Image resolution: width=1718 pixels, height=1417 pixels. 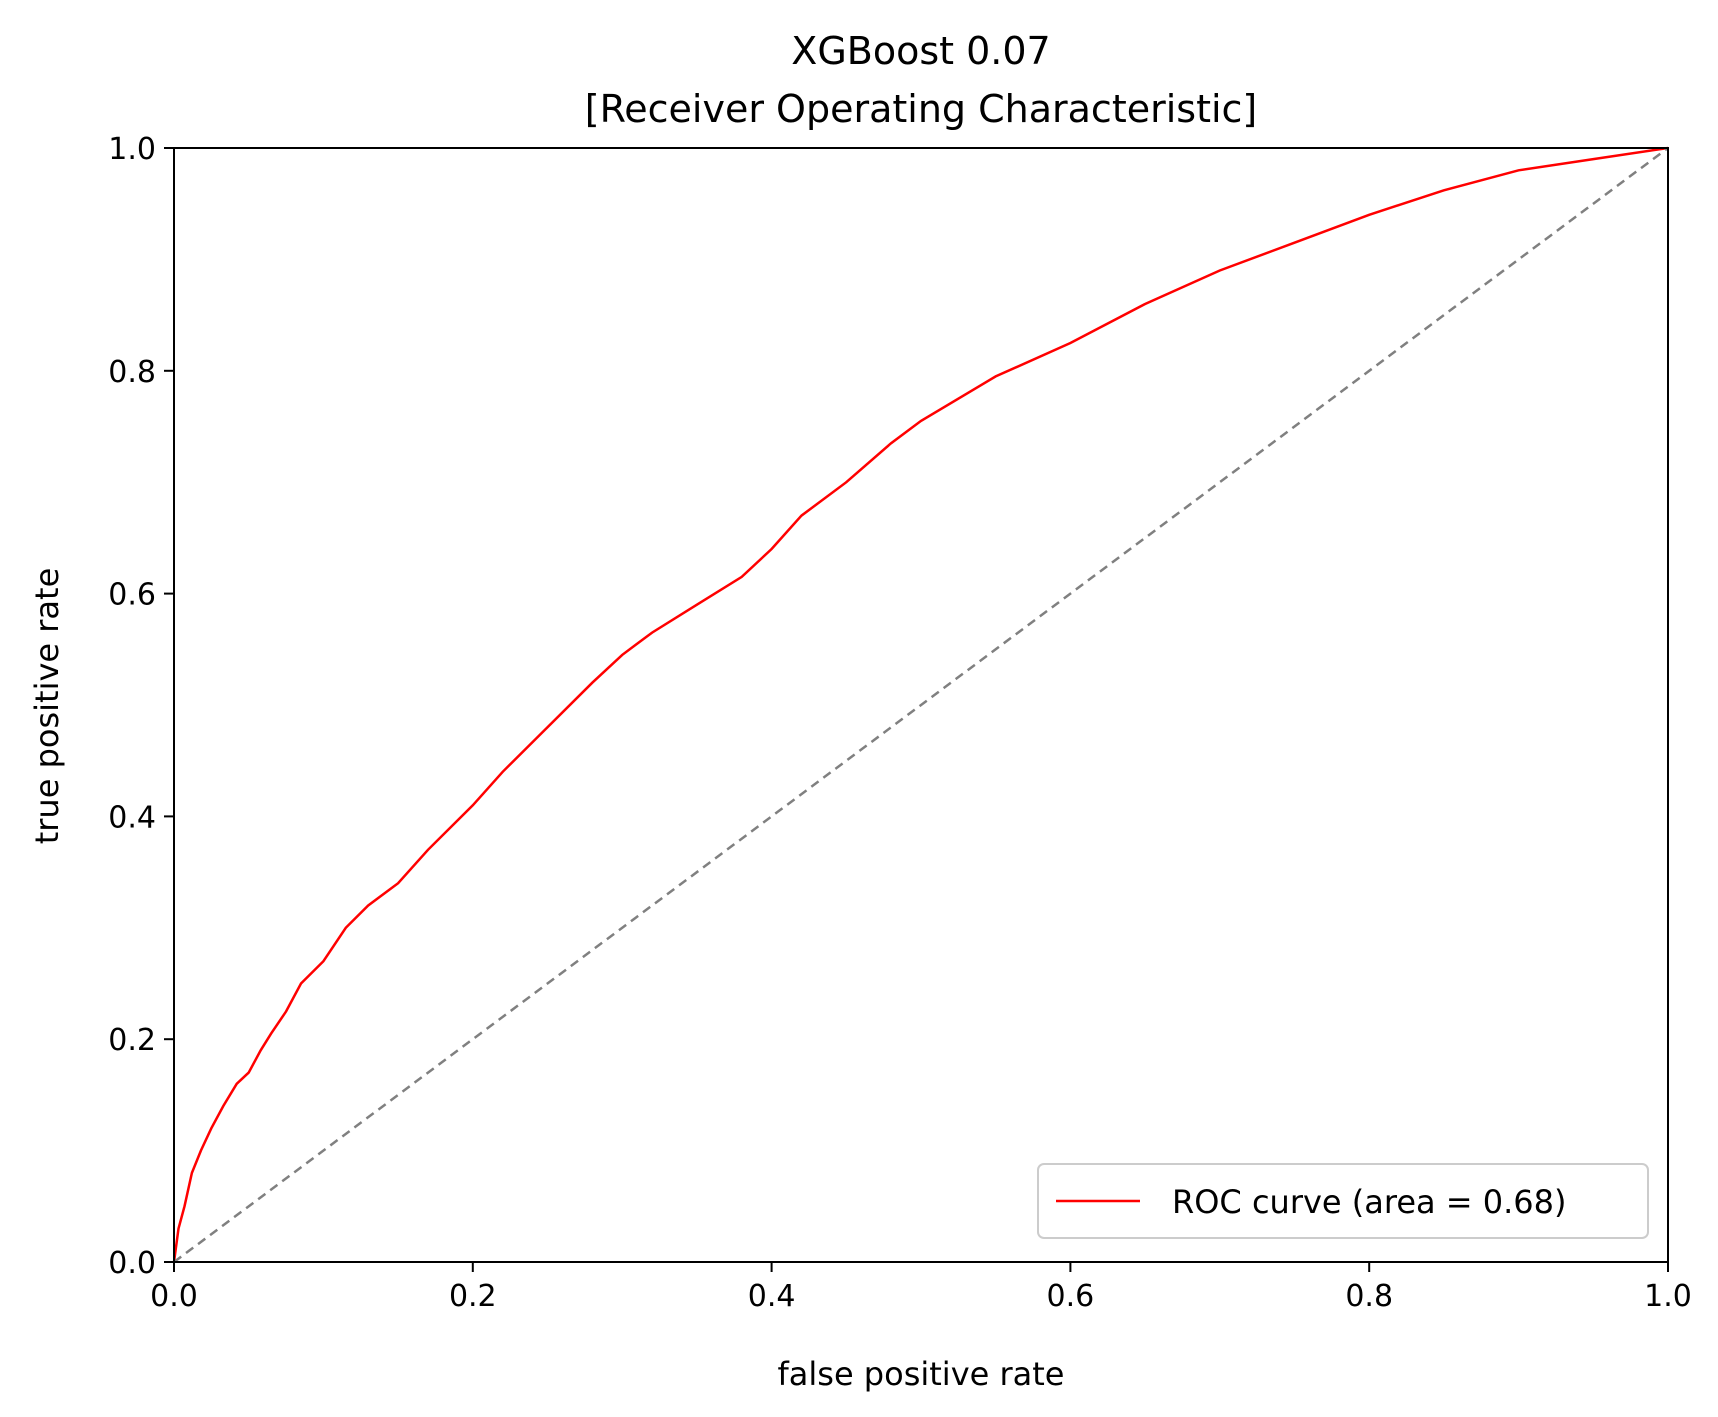 What do you see at coordinates (1071, 1296) in the screenshot?
I see `x-tick-label: 0.6` at bounding box center [1071, 1296].